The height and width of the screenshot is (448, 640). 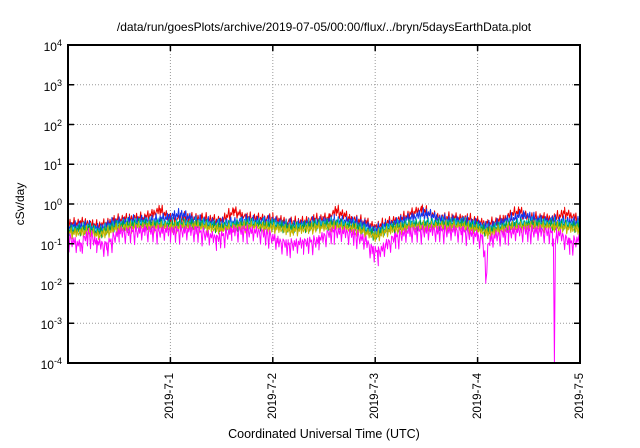 I want to click on y-tick-label: 10⁻⁴, so click(x=51, y=364).